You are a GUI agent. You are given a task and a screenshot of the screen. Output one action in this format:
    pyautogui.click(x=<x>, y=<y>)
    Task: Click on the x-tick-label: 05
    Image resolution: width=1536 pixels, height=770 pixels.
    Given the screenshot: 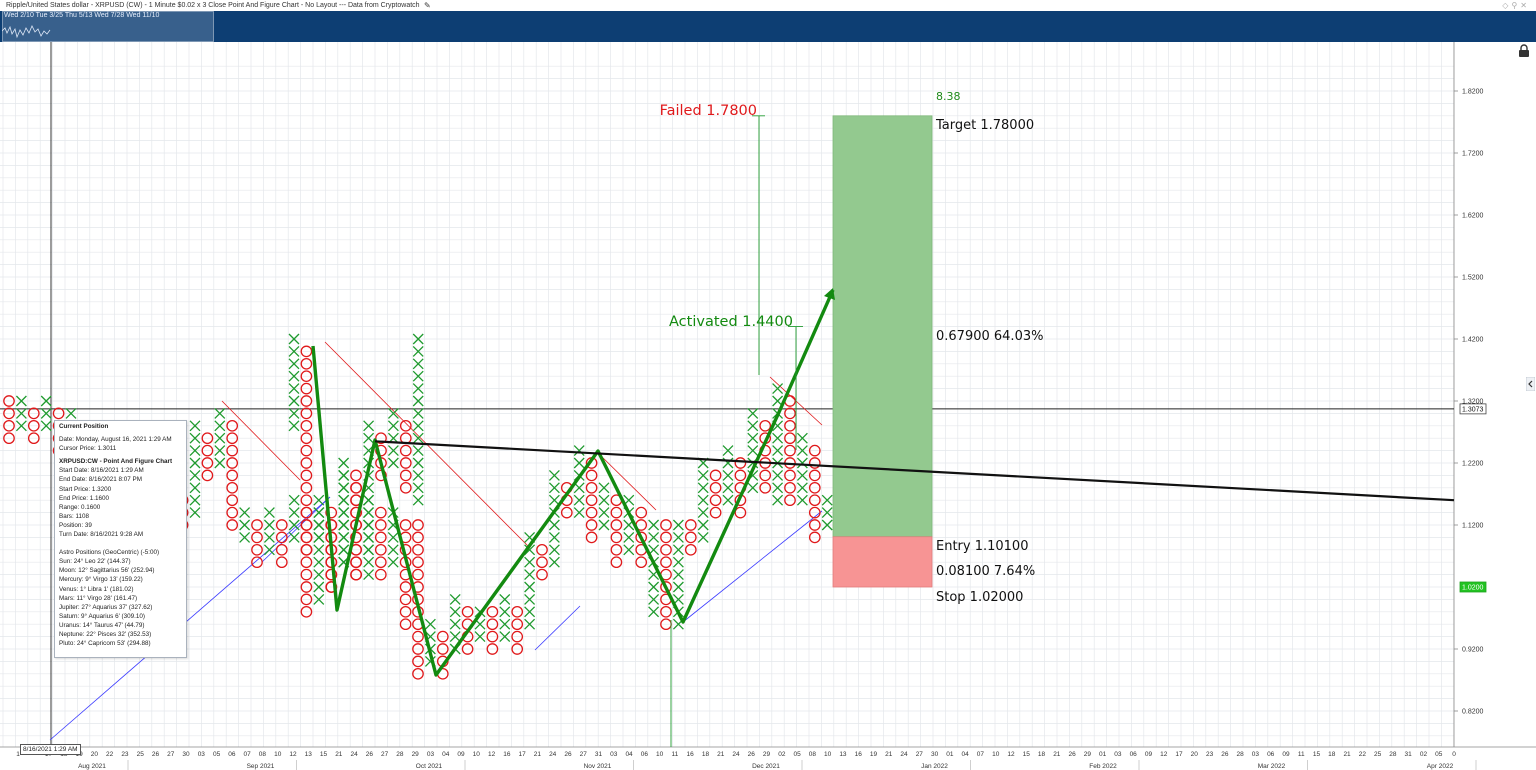 What is the action you would take?
    pyautogui.click(x=797, y=754)
    